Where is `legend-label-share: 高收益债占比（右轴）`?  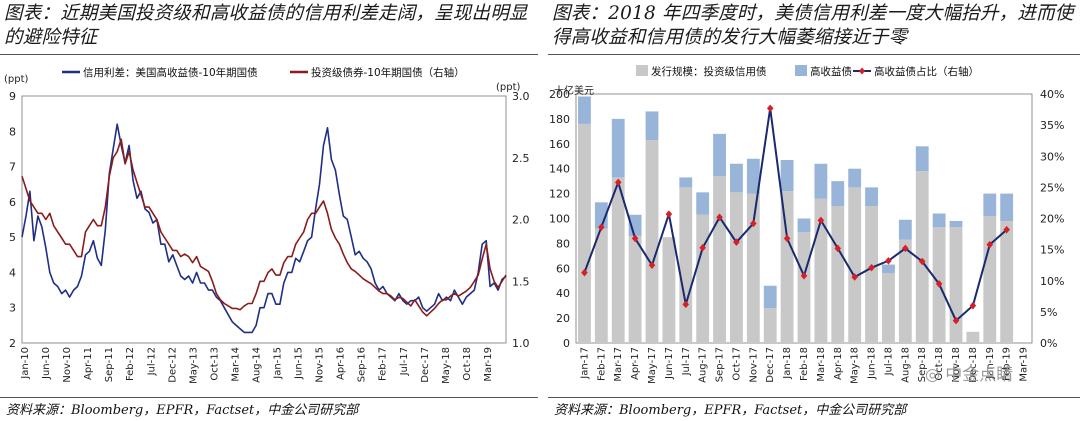 legend-label-share: 高收益债占比（右轴） is located at coordinates (926, 71).